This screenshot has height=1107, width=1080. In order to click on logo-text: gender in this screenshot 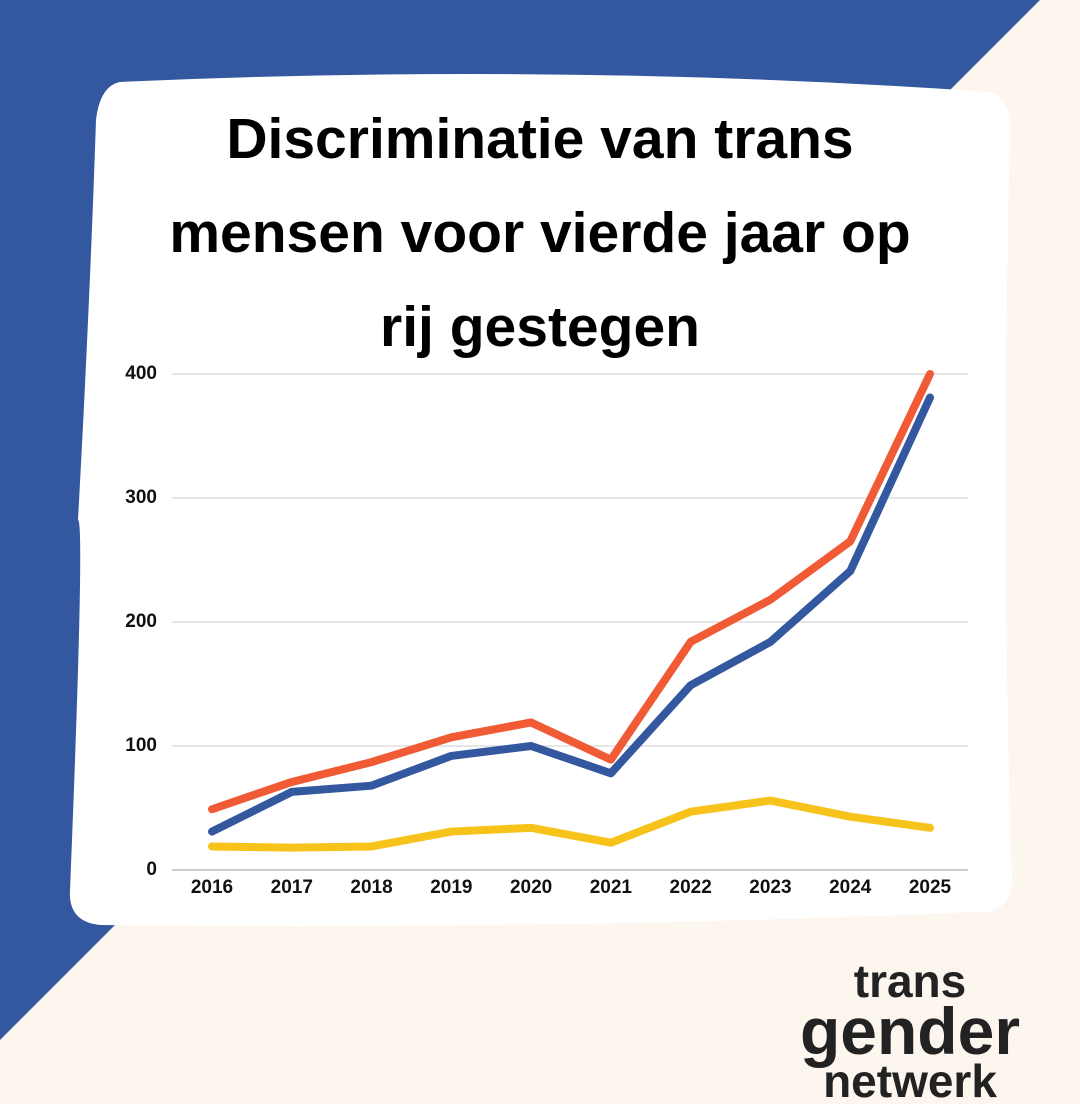, I will do `click(910, 1031)`.